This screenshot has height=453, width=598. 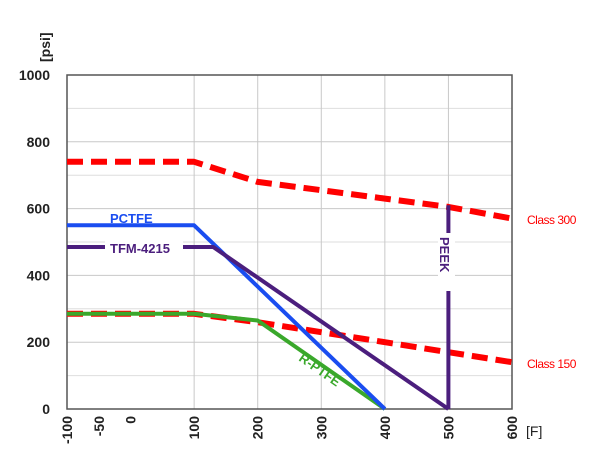 I want to click on x-tick-label: 600, so click(x=512, y=428).